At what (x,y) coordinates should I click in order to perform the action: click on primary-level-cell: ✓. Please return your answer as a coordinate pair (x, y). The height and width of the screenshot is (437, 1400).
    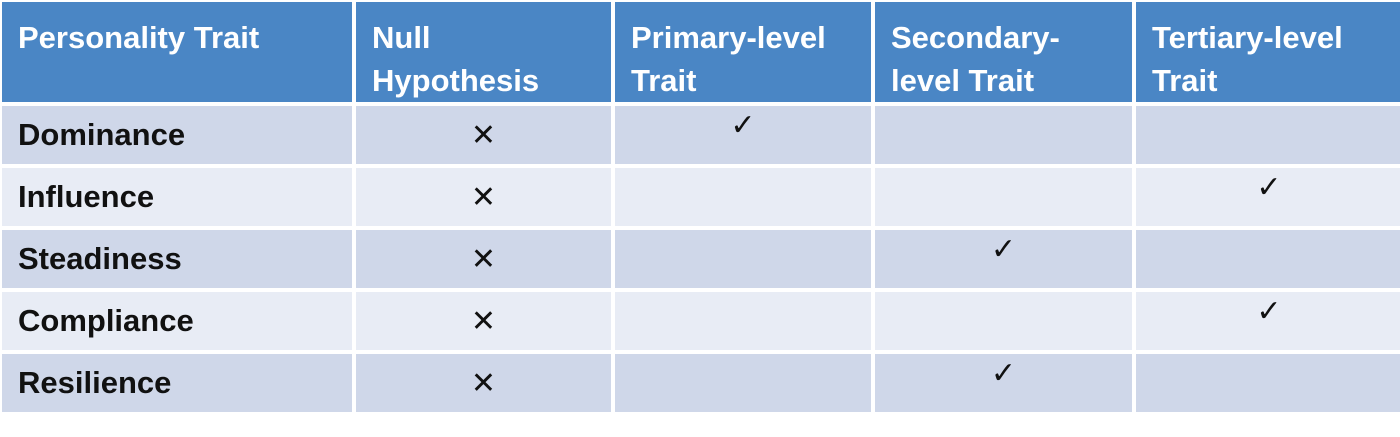
    Looking at the image, I should click on (743, 135).